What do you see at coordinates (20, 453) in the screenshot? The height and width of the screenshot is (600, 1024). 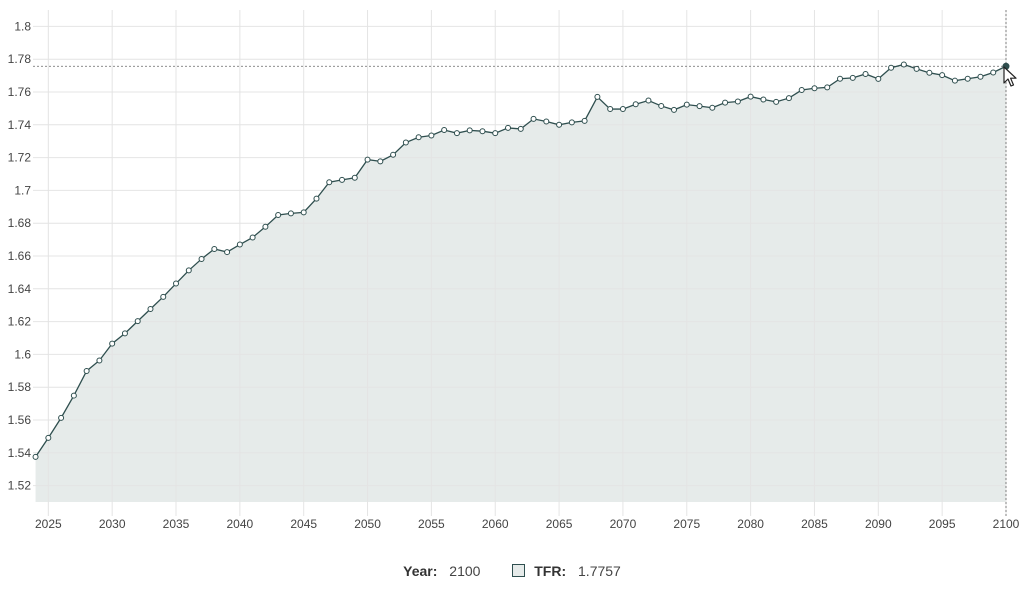 I see `y-tick-label: 1.54` at bounding box center [20, 453].